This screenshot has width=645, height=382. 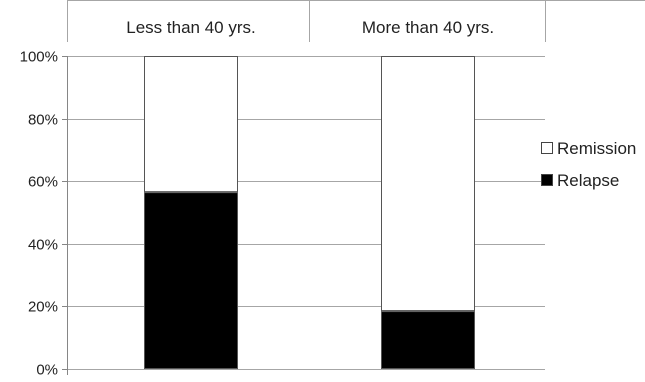 What do you see at coordinates (589, 164) in the screenshot?
I see `legend: Remission Relapse` at bounding box center [589, 164].